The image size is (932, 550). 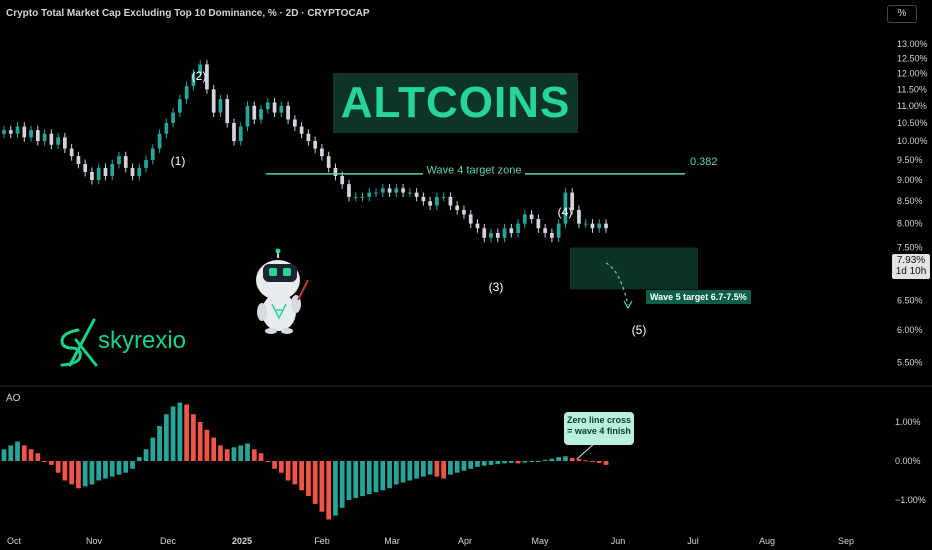 What do you see at coordinates (14, 541) in the screenshot?
I see `x-tick-label: Oct` at bounding box center [14, 541].